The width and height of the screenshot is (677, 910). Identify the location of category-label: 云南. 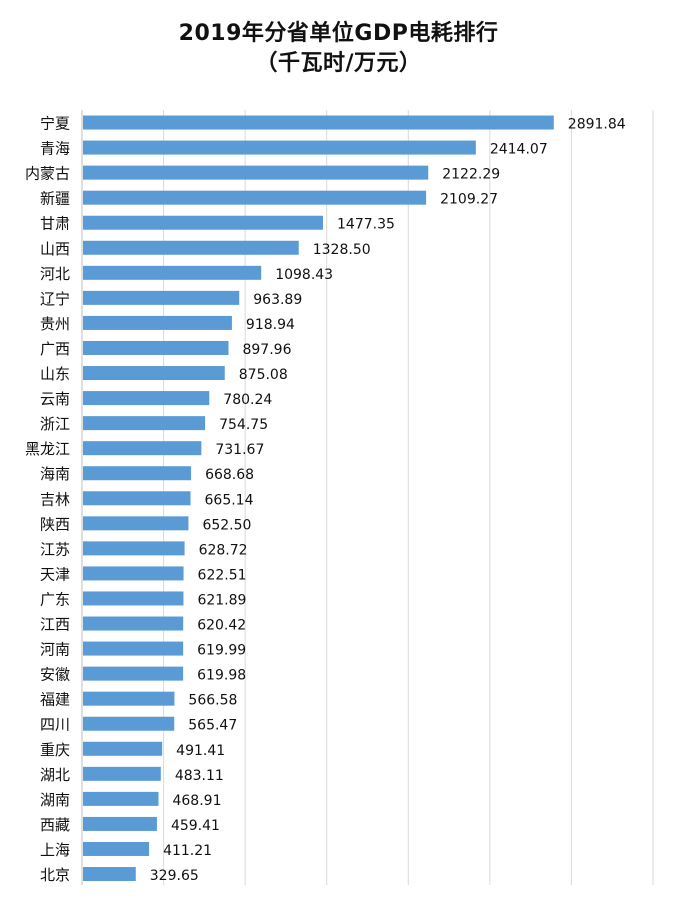
(55, 399).